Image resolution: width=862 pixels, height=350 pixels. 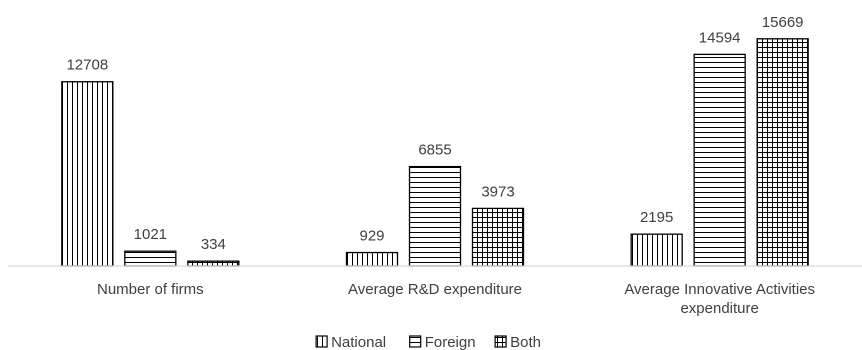 I want to click on legend-label-foreign: Foreign, so click(x=450, y=342).